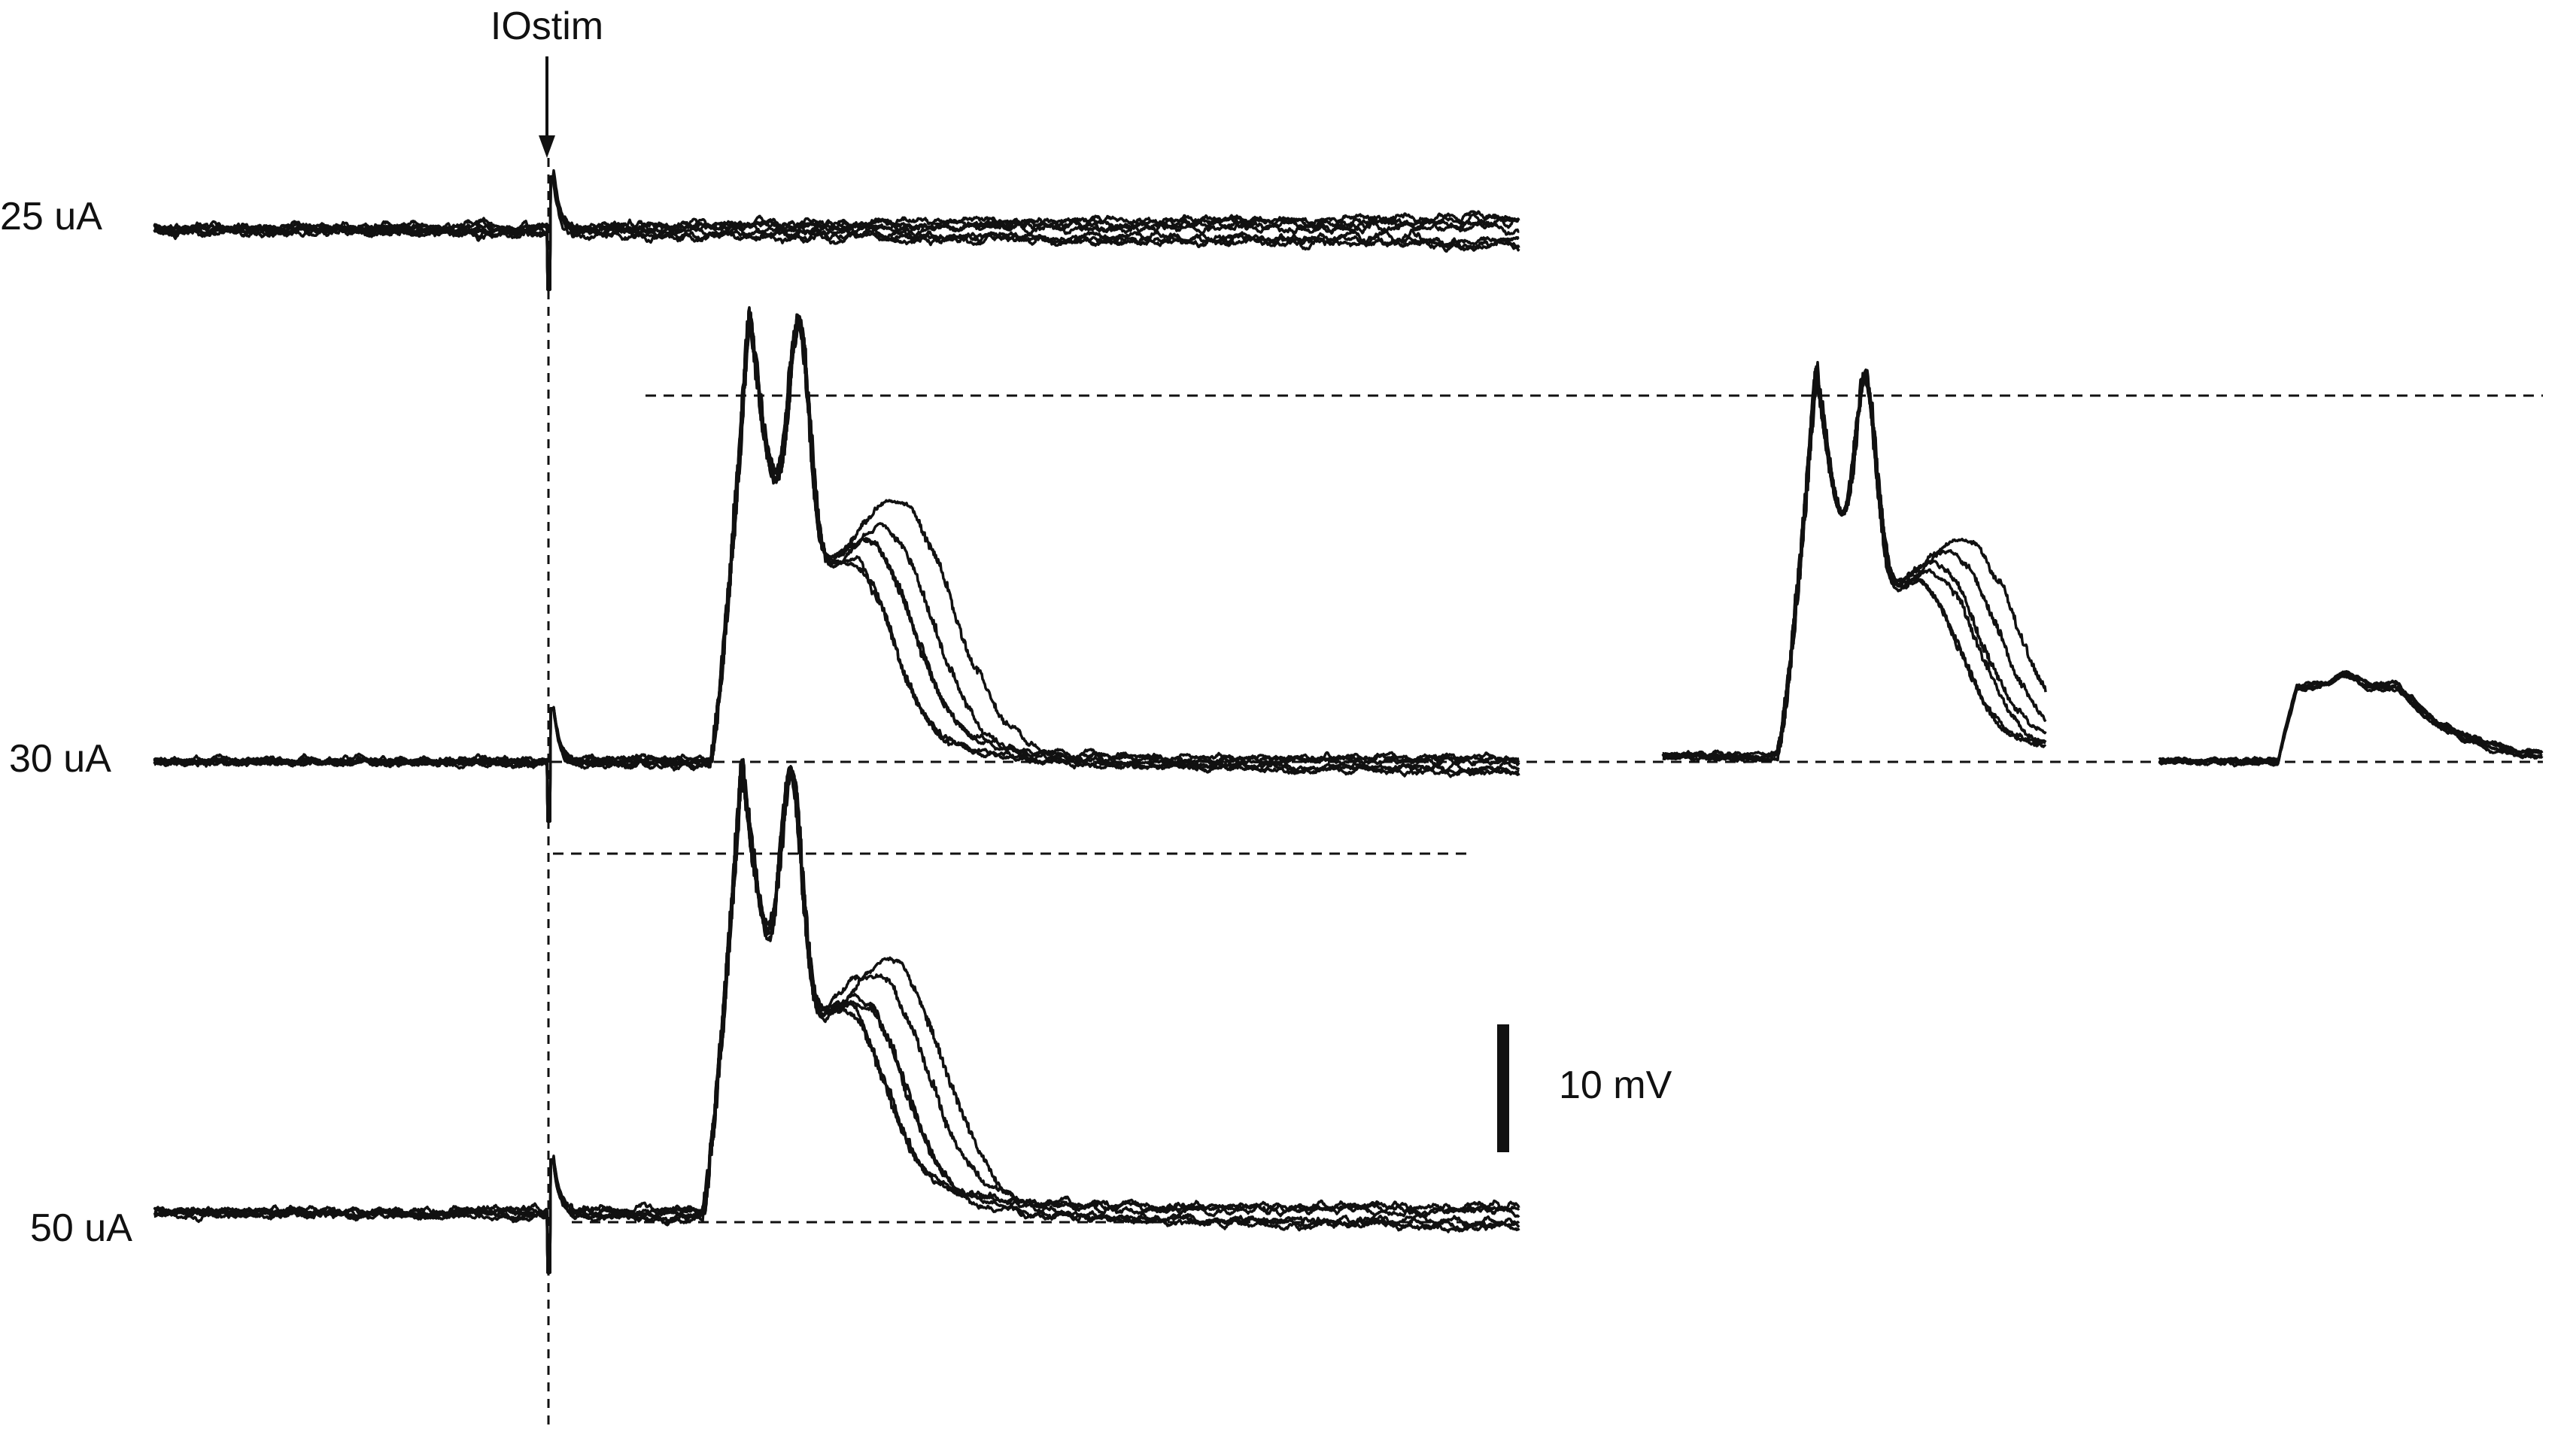 The image size is (2576, 1429). I want to click on trace-group-30ua-third-sweep, so click(2351, 718).